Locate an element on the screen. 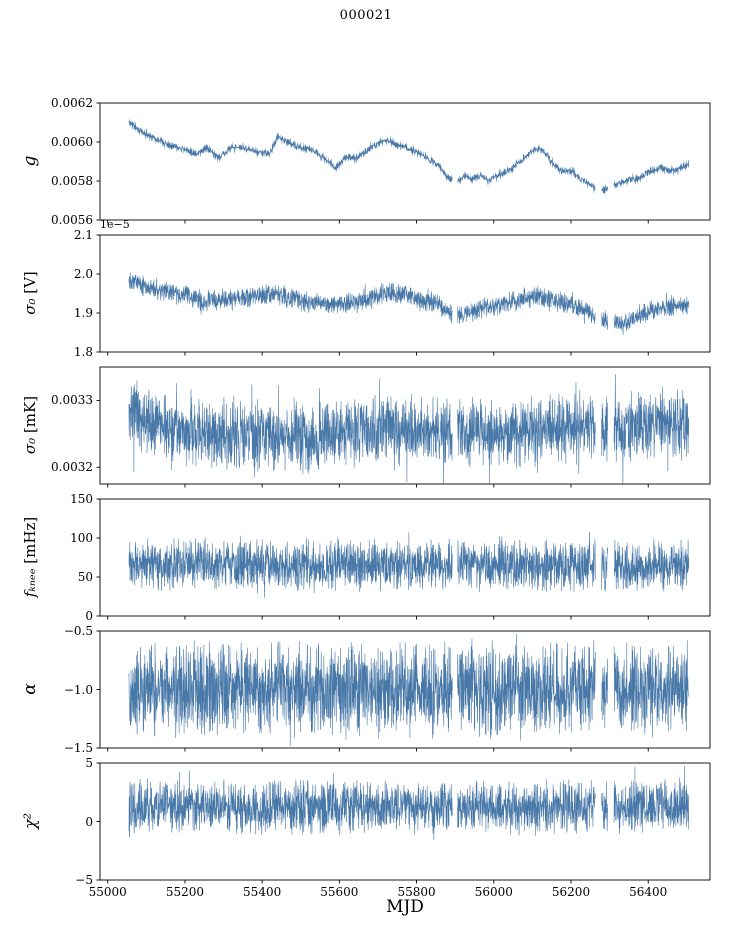  chart-title: 000021 is located at coordinates (366, 15).